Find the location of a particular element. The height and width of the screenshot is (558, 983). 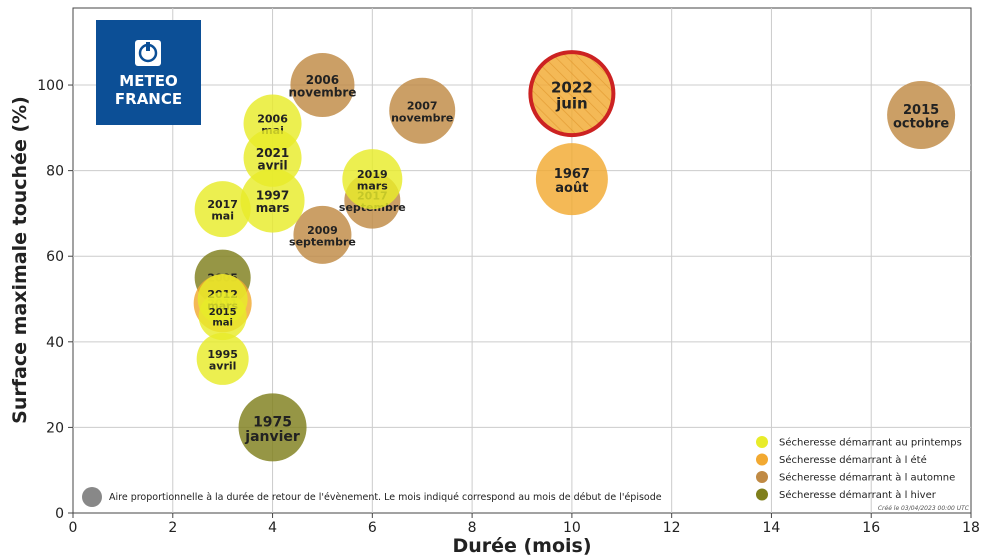

x-tick-label: 10 is located at coordinates (572, 528).